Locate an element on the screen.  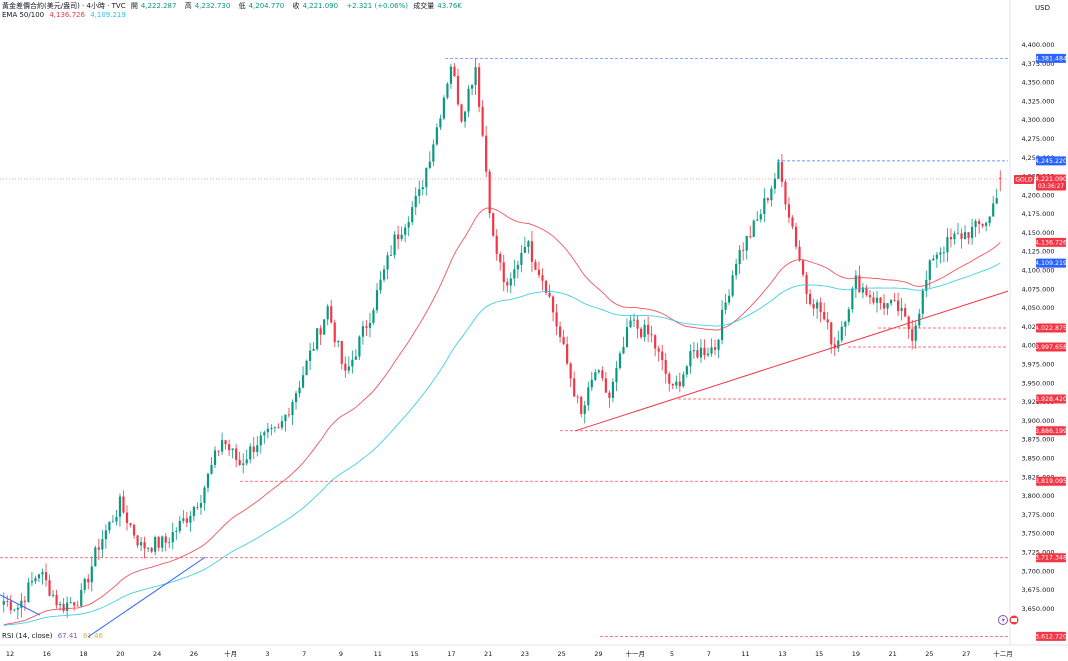
price-tag-label: 4,109.219 is located at coordinates (1051, 263).